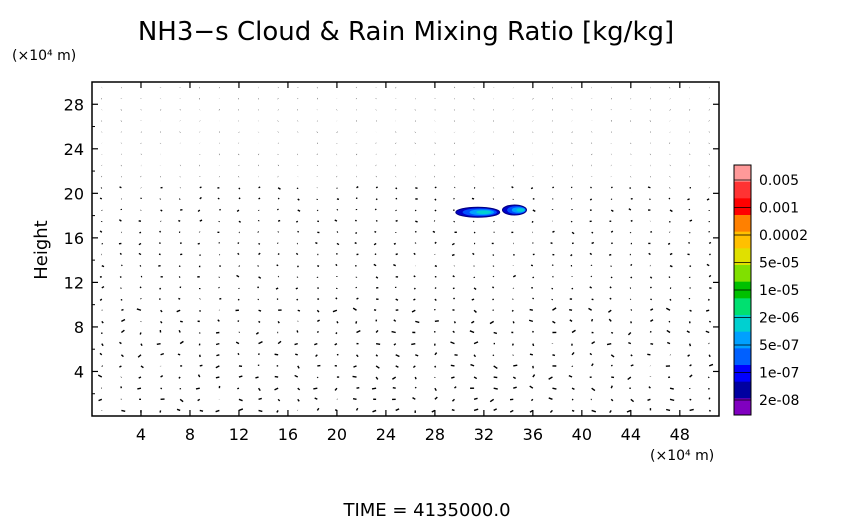 The width and height of the screenshot is (854, 519). Describe the element at coordinates (239, 434) in the screenshot. I see `x-tick-label: 12` at that location.